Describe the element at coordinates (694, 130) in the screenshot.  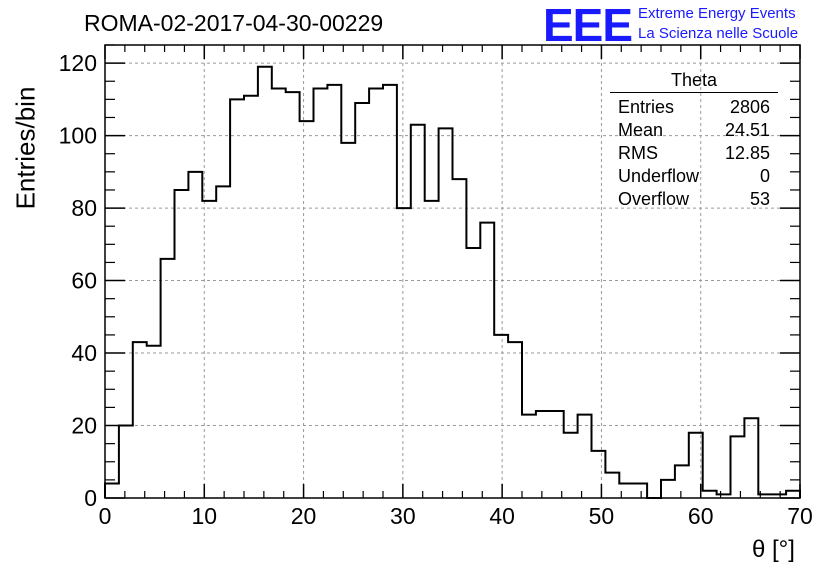
I see `stats-row-mean: Mean 24.51` at that location.